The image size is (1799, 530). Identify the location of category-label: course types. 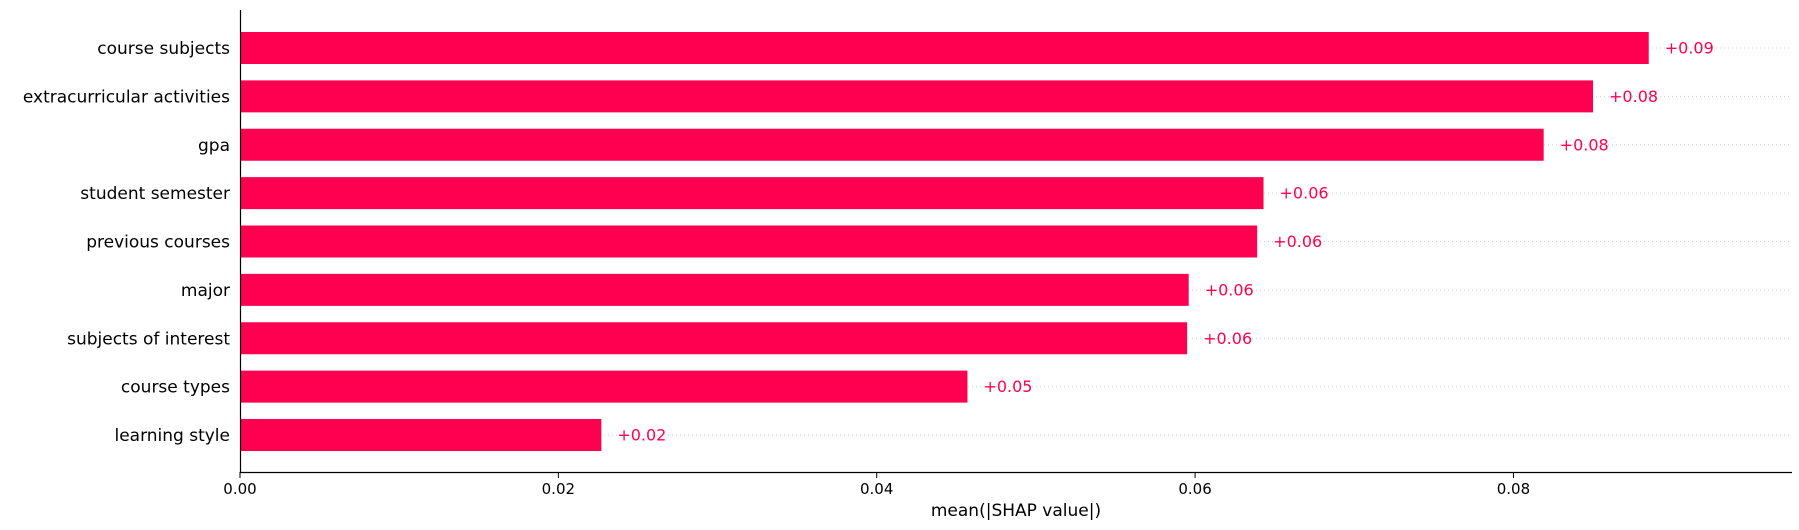
(175, 388).